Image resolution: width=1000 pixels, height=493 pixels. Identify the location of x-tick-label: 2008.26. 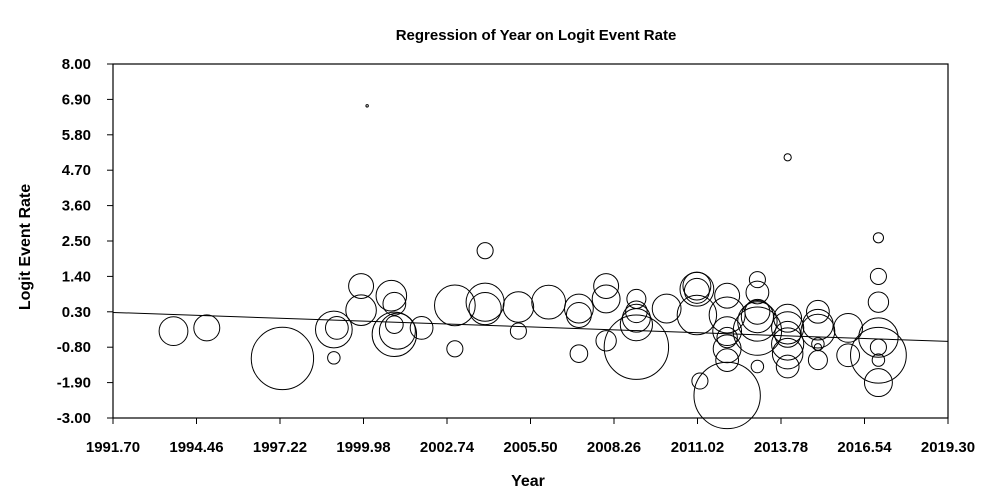
(614, 447).